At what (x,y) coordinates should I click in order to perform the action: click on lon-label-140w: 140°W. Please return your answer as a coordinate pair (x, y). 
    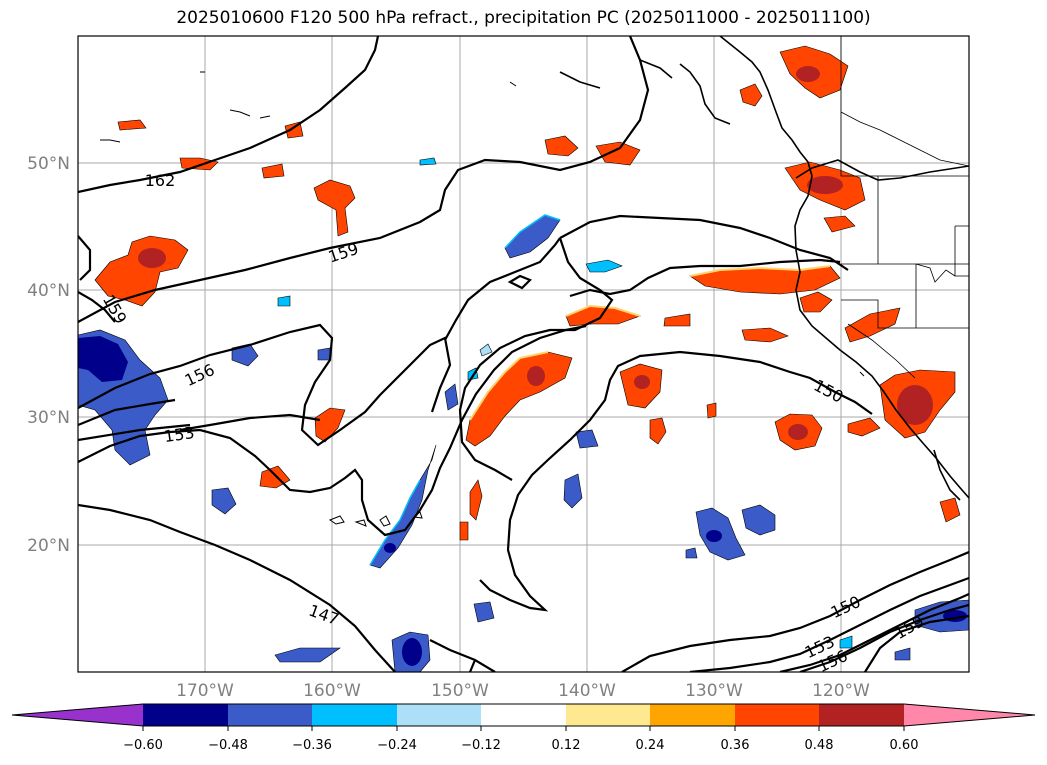
    Looking at the image, I should click on (587, 691).